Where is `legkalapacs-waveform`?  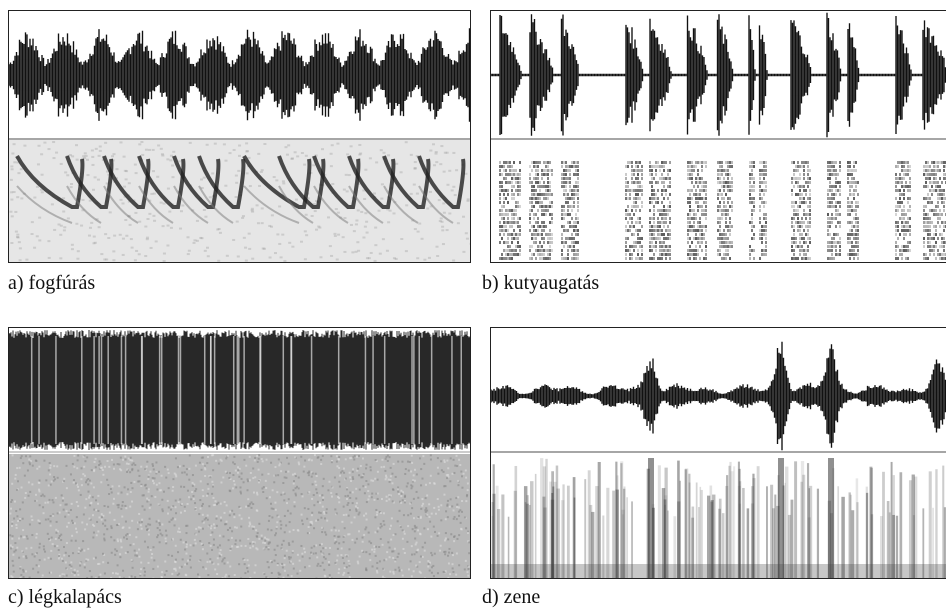 legkalapacs-waveform is located at coordinates (239, 390).